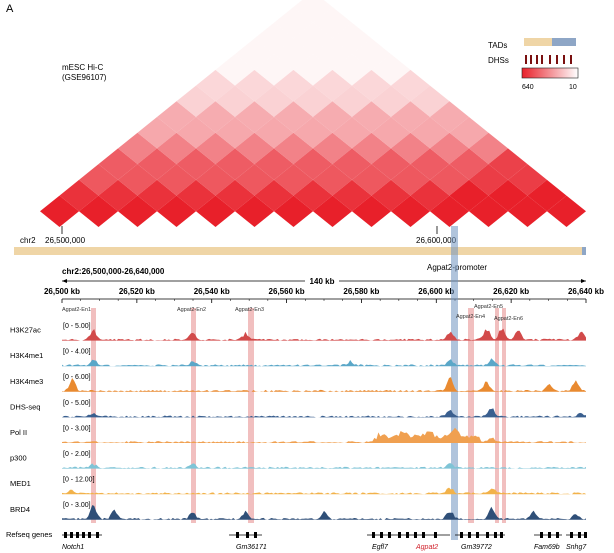  Describe the element at coordinates (547, 547) in the screenshot. I see `gene-name: Fam69b` at that location.